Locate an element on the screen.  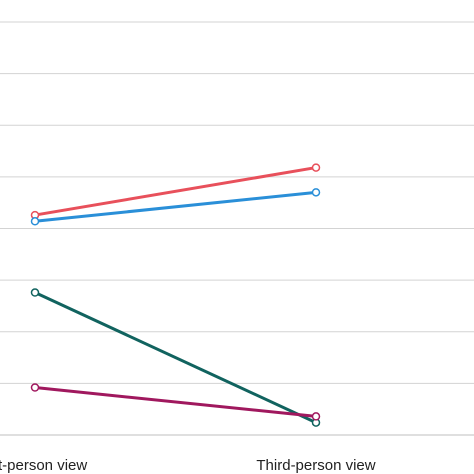
x-tick-label-second: Third-person view is located at coordinates (315, 465).